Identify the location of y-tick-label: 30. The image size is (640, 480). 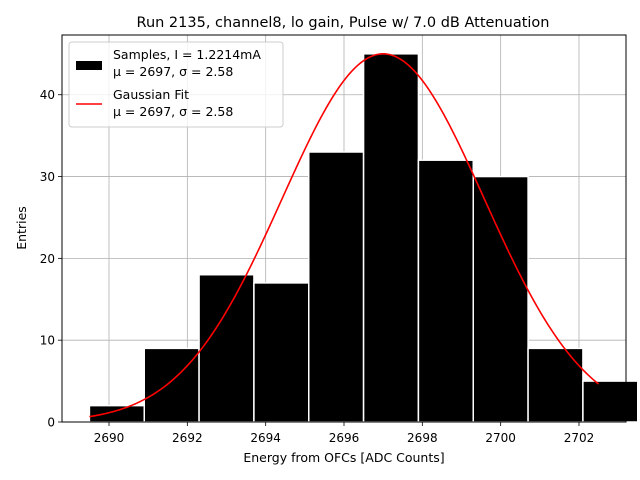
(47, 177).